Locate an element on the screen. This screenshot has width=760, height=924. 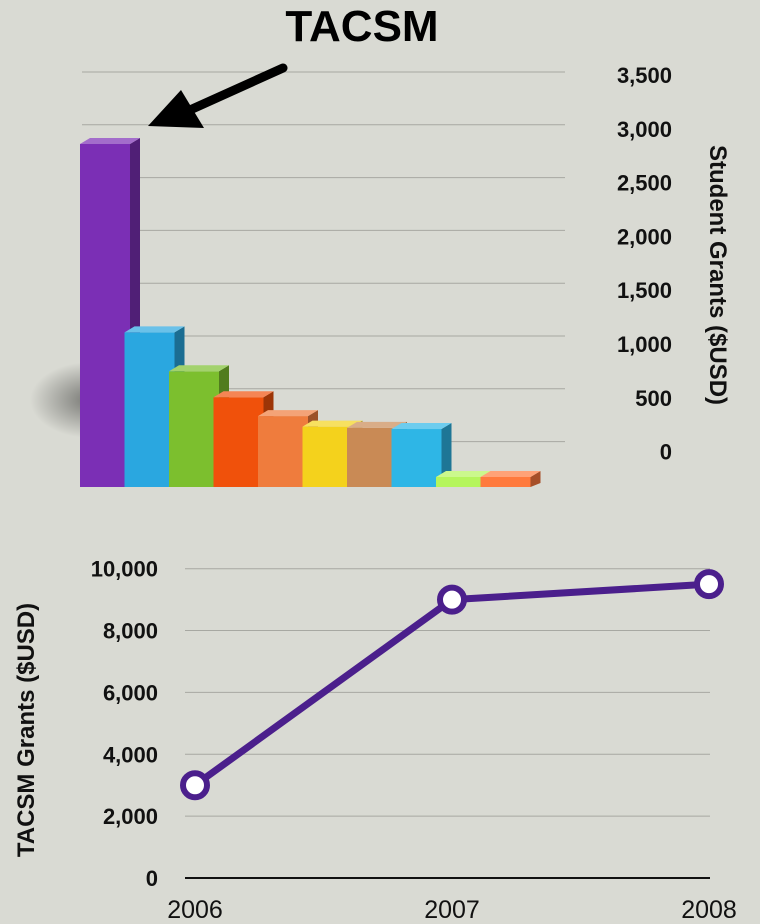
line-chart-y-tick-label: 6,000 is located at coordinates (130, 692).